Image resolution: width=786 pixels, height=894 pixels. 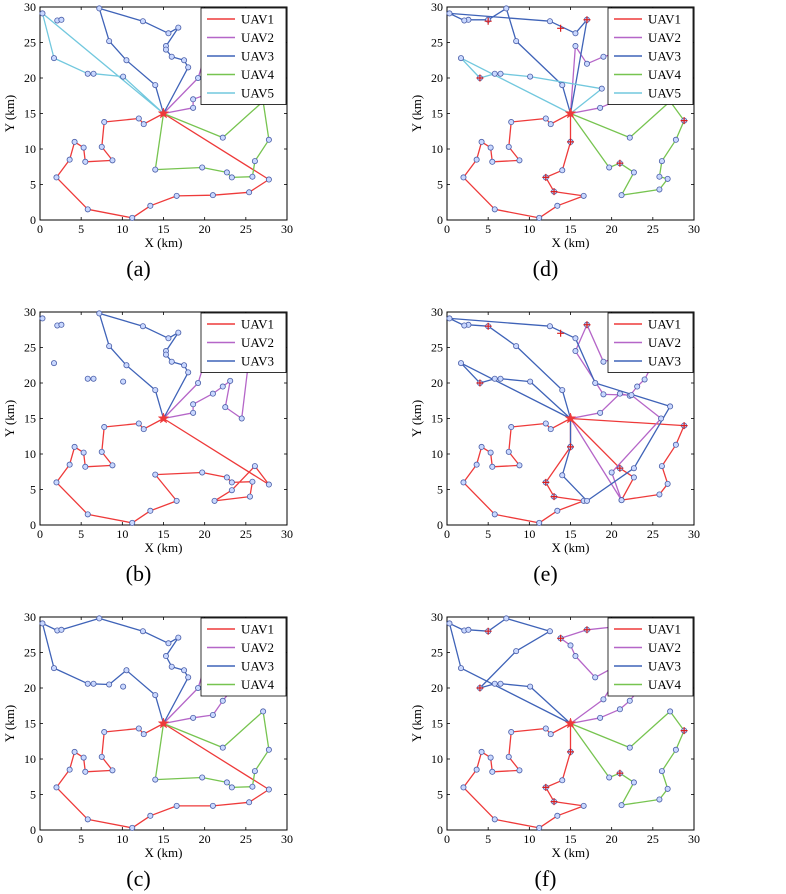 What do you see at coordinates (571, 852) in the screenshot?
I see `x-axis-label: X (km)` at bounding box center [571, 852].